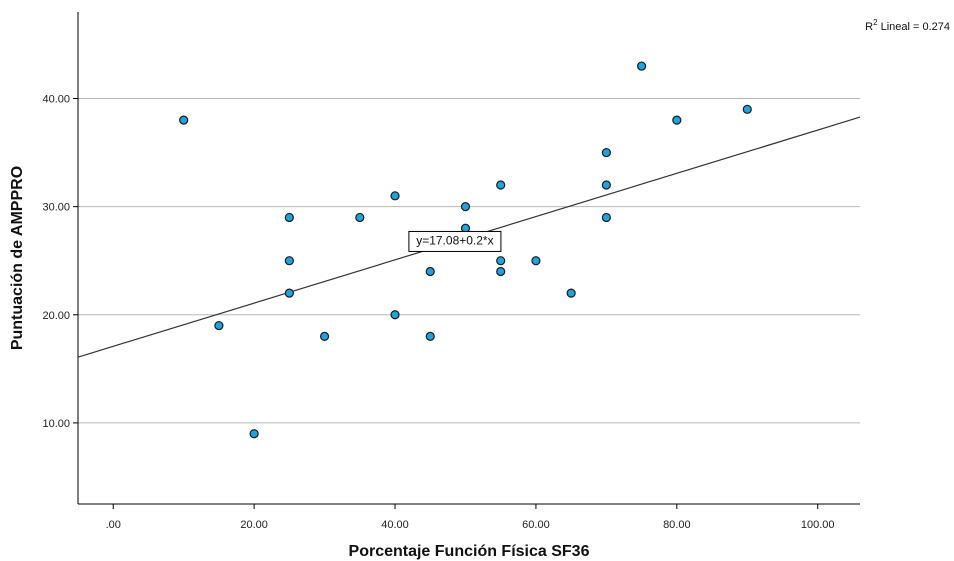  I want to click on x-tick-label: 20.00, so click(254, 525).